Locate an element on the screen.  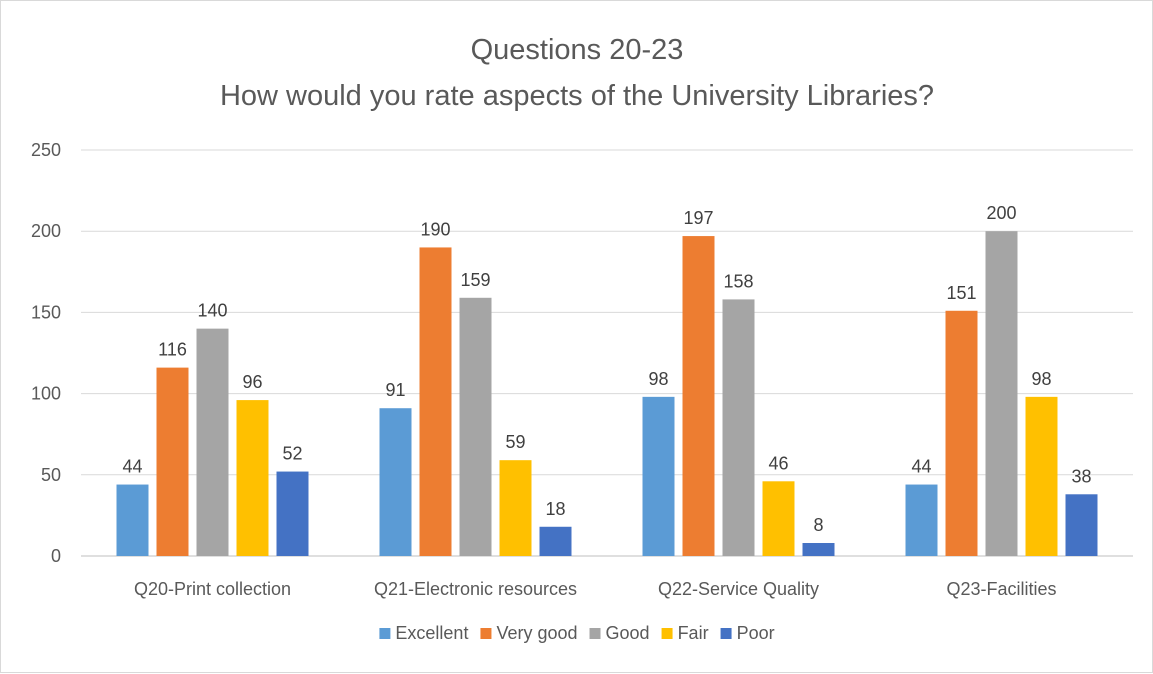
data-label: 200 is located at coordinates (1001, 213).